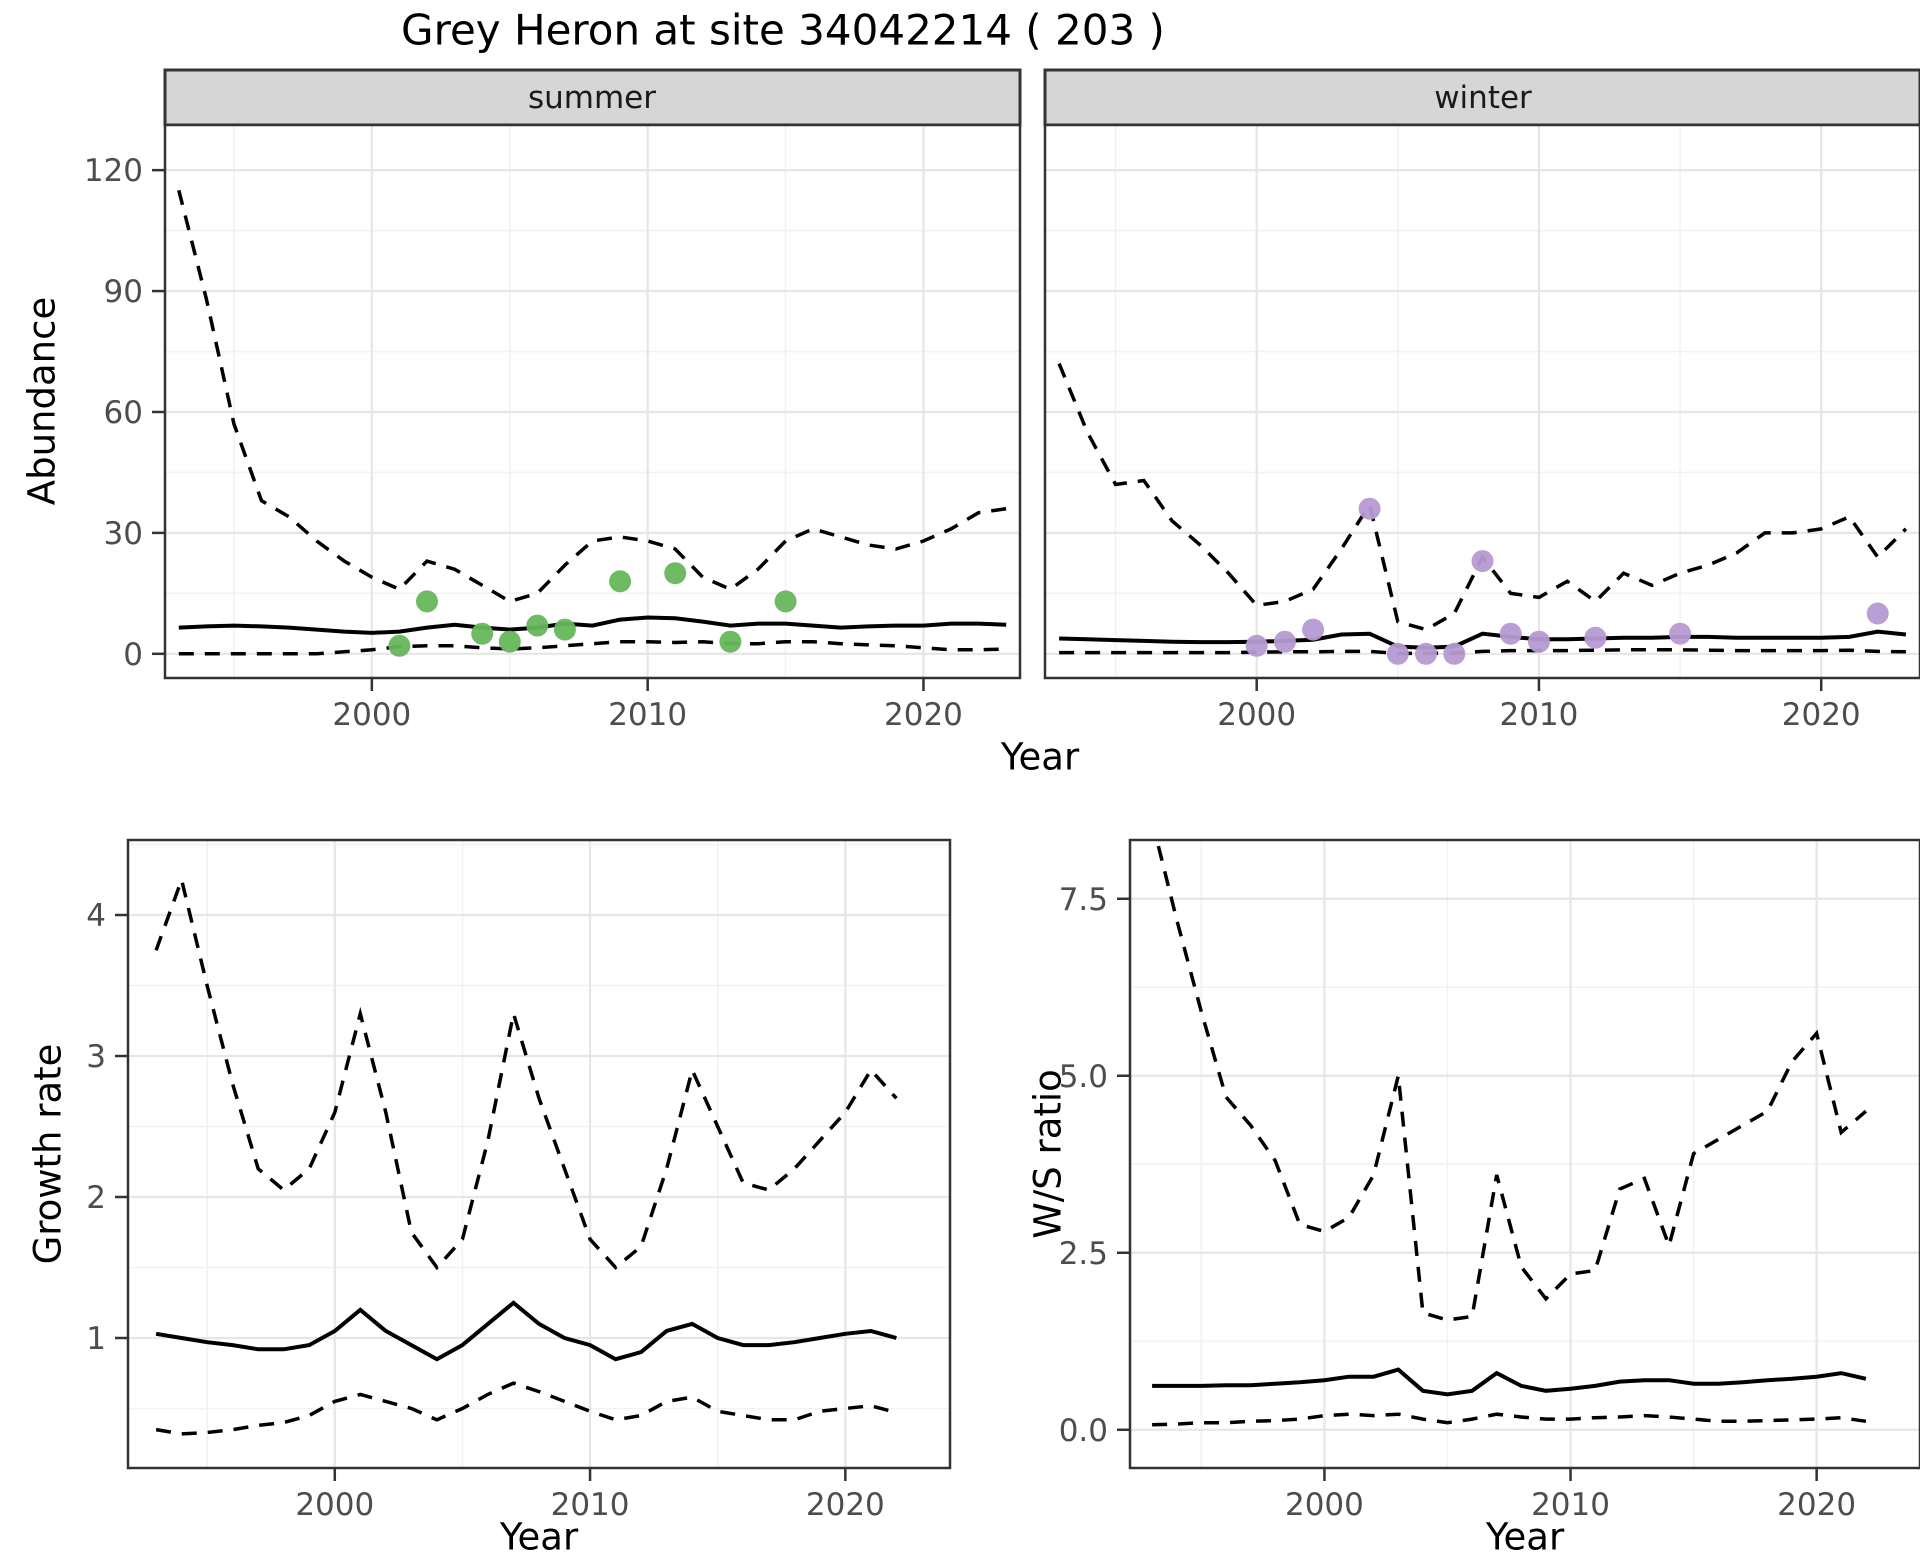  Describe the element at coordinates (1083, 900) in the screenshot. I see `y-tick-label: 7.5` at that location.